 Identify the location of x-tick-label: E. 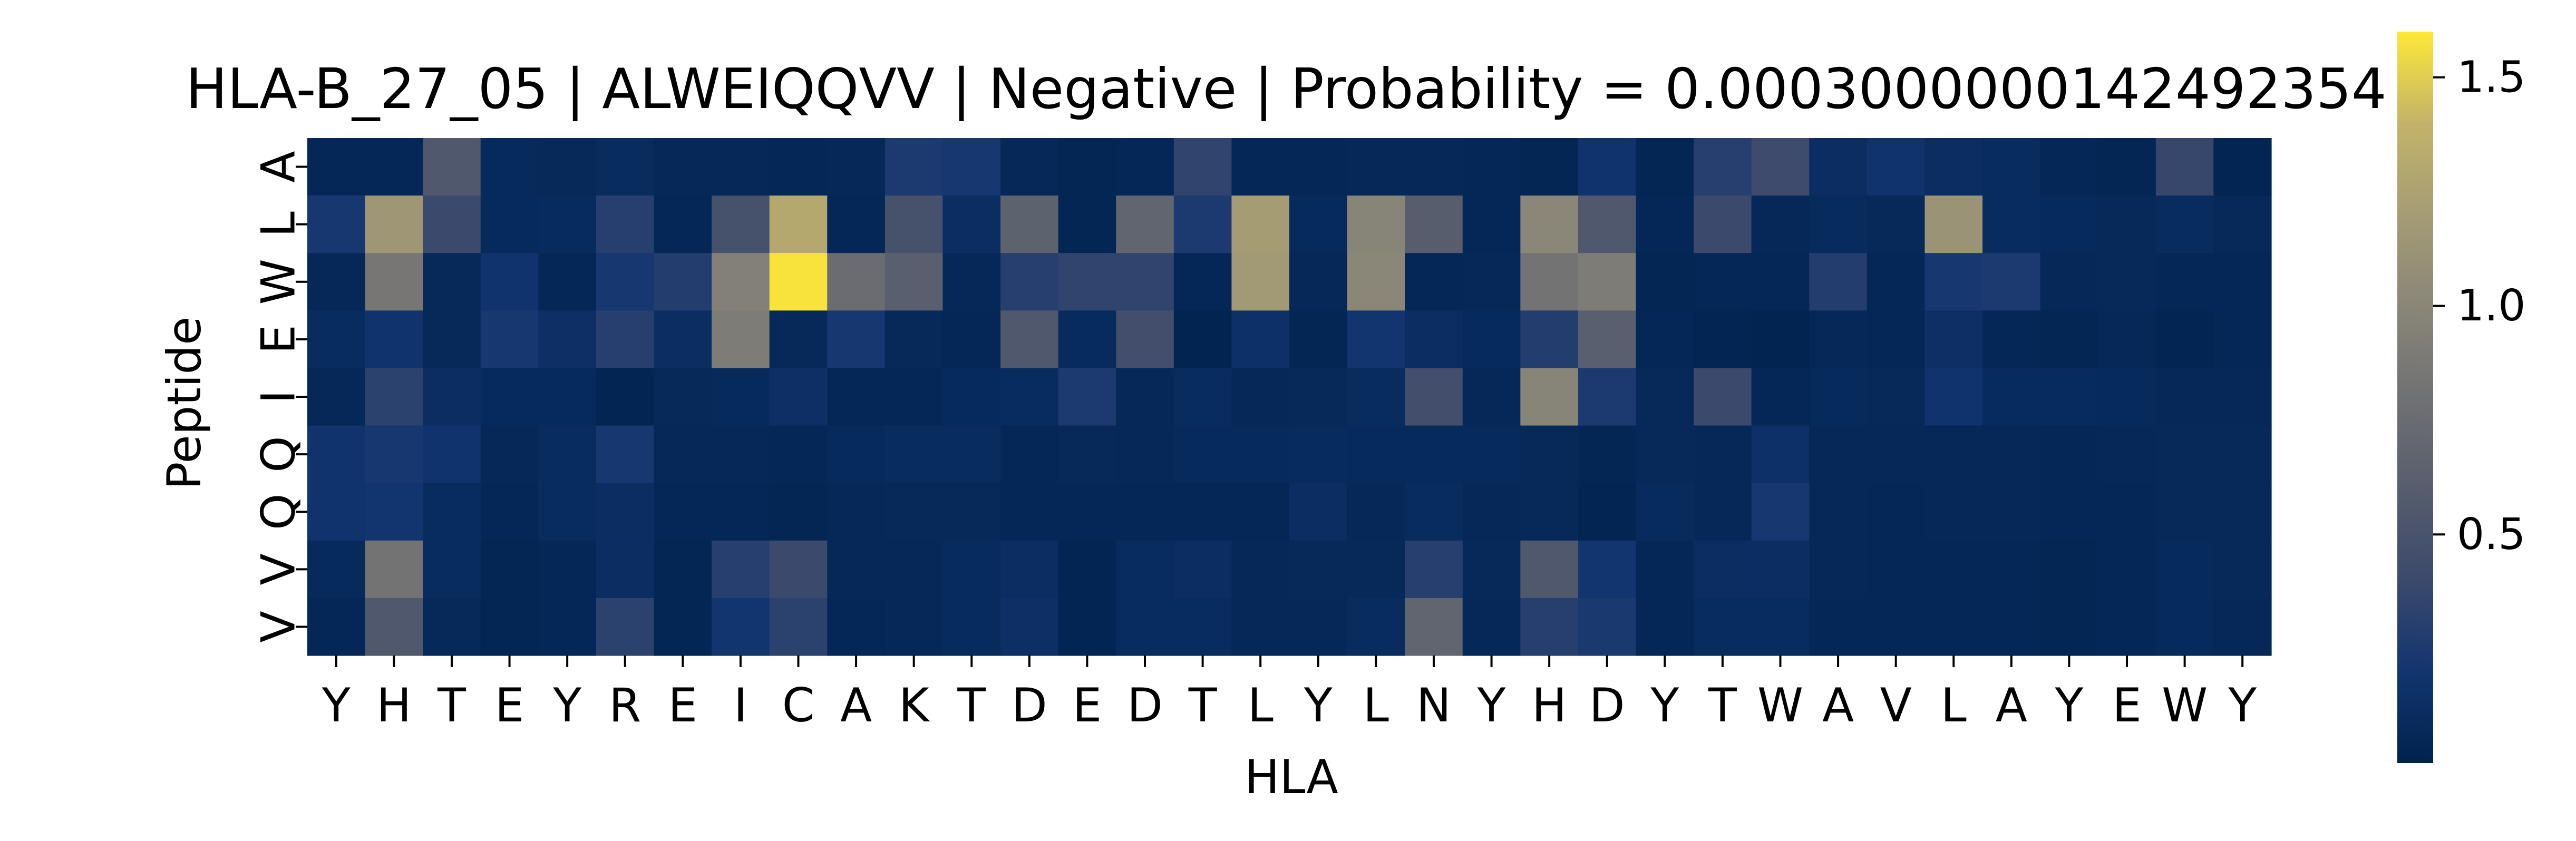
(509, 705).